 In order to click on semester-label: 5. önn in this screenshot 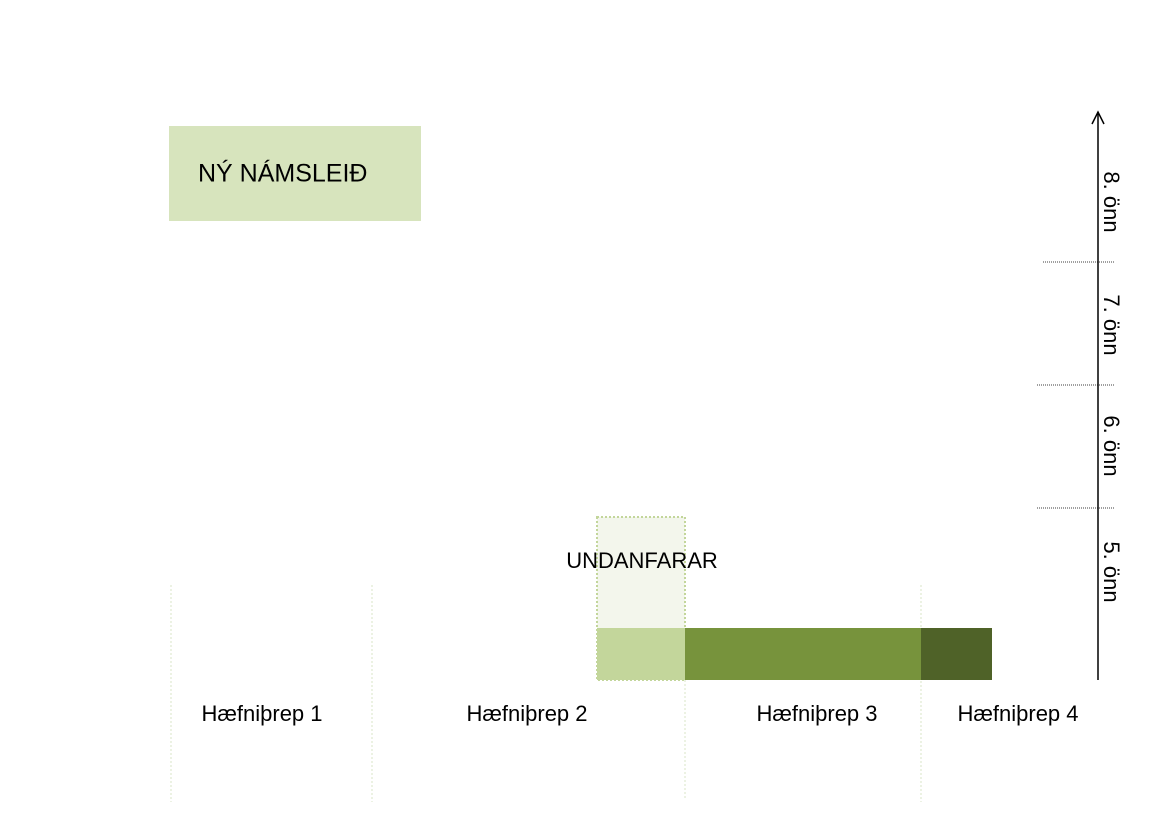, I will do `click(1111, 571)`.